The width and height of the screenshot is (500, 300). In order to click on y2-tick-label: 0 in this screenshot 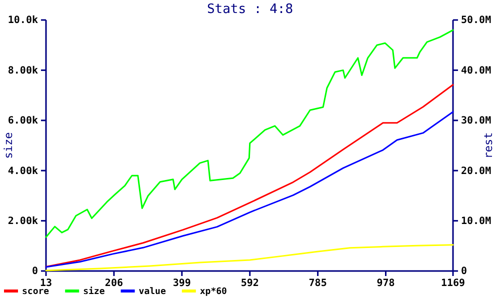, I will do `click(464, 272)`.